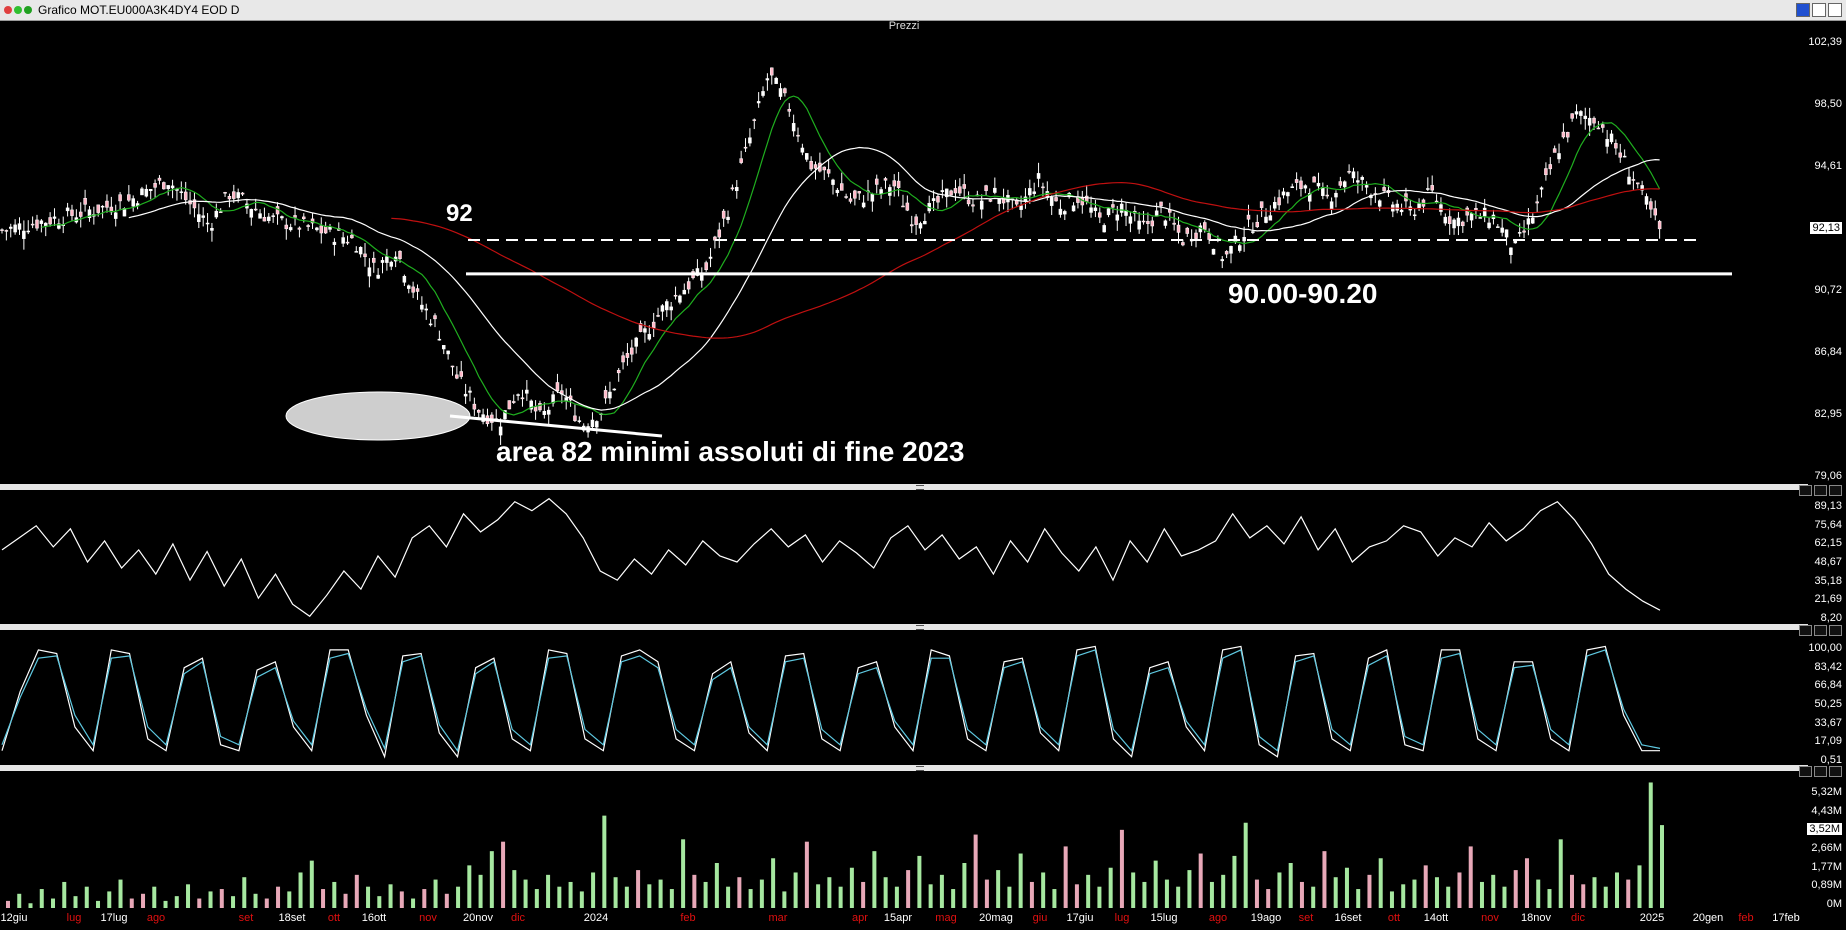 The width and height of the screenshot is (1846, 930). I want to click on x-axis-tick-label: 12giu, so click(14, 918).